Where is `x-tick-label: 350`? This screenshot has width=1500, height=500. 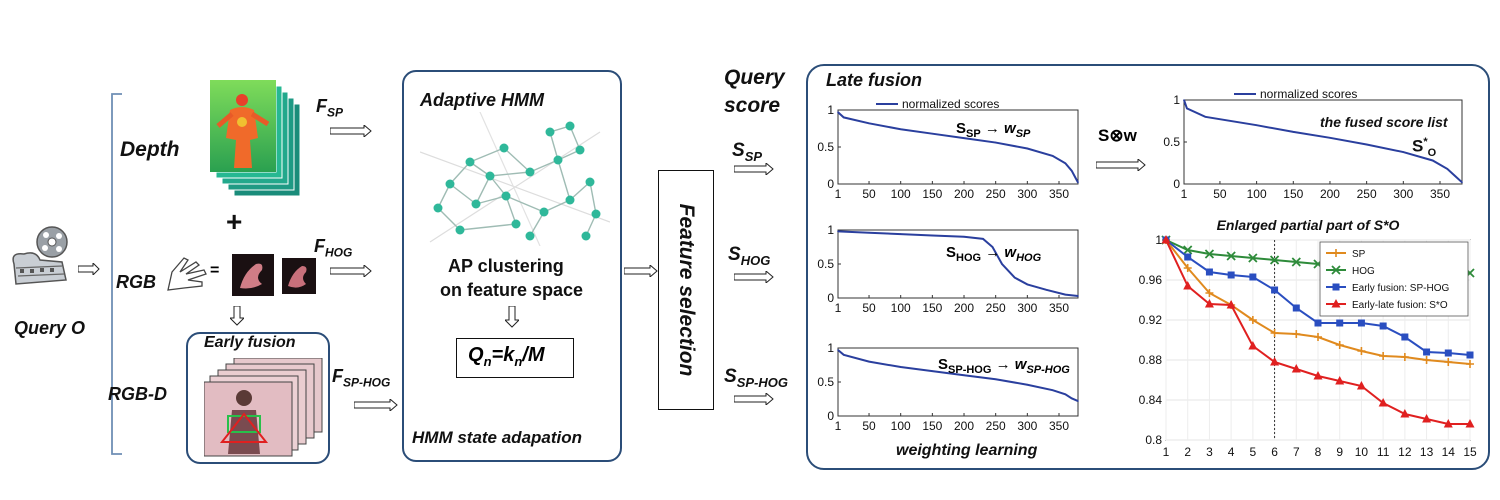 x-tick-label: 350 is located at coordinates (1440, 194).